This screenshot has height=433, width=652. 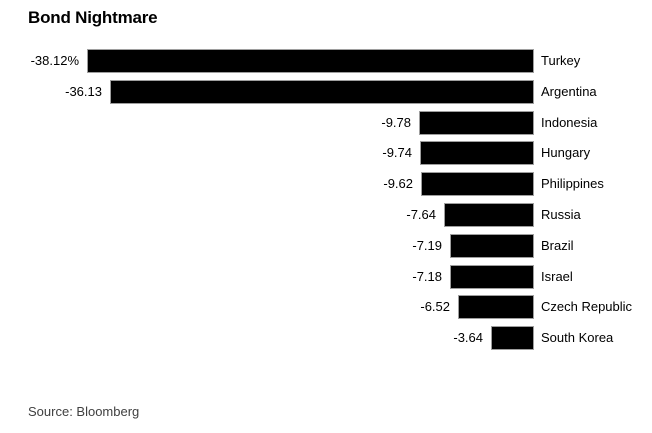 What do you see at coordinates (326, 123) in the screenshot?
I see `chart-row: -9.78 Indonesia` at bounding box center [326, 123].